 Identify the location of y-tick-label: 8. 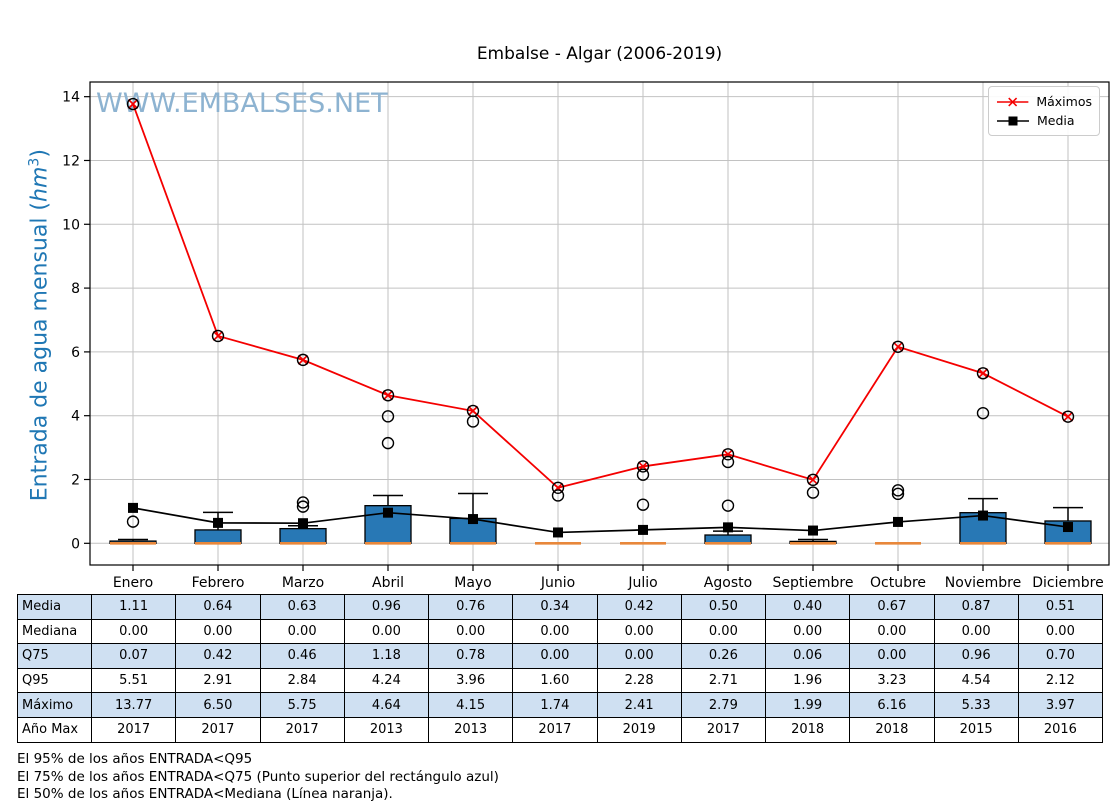
(75, 289).